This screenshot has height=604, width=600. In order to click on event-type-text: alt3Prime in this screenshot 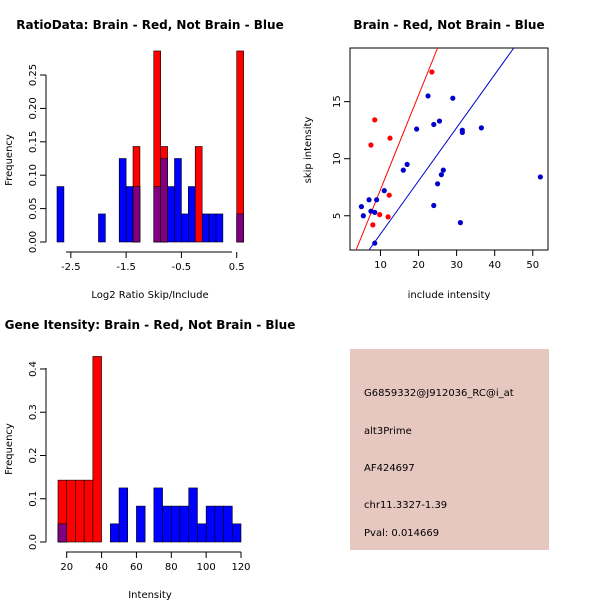, I will do `click(388, 431)`.